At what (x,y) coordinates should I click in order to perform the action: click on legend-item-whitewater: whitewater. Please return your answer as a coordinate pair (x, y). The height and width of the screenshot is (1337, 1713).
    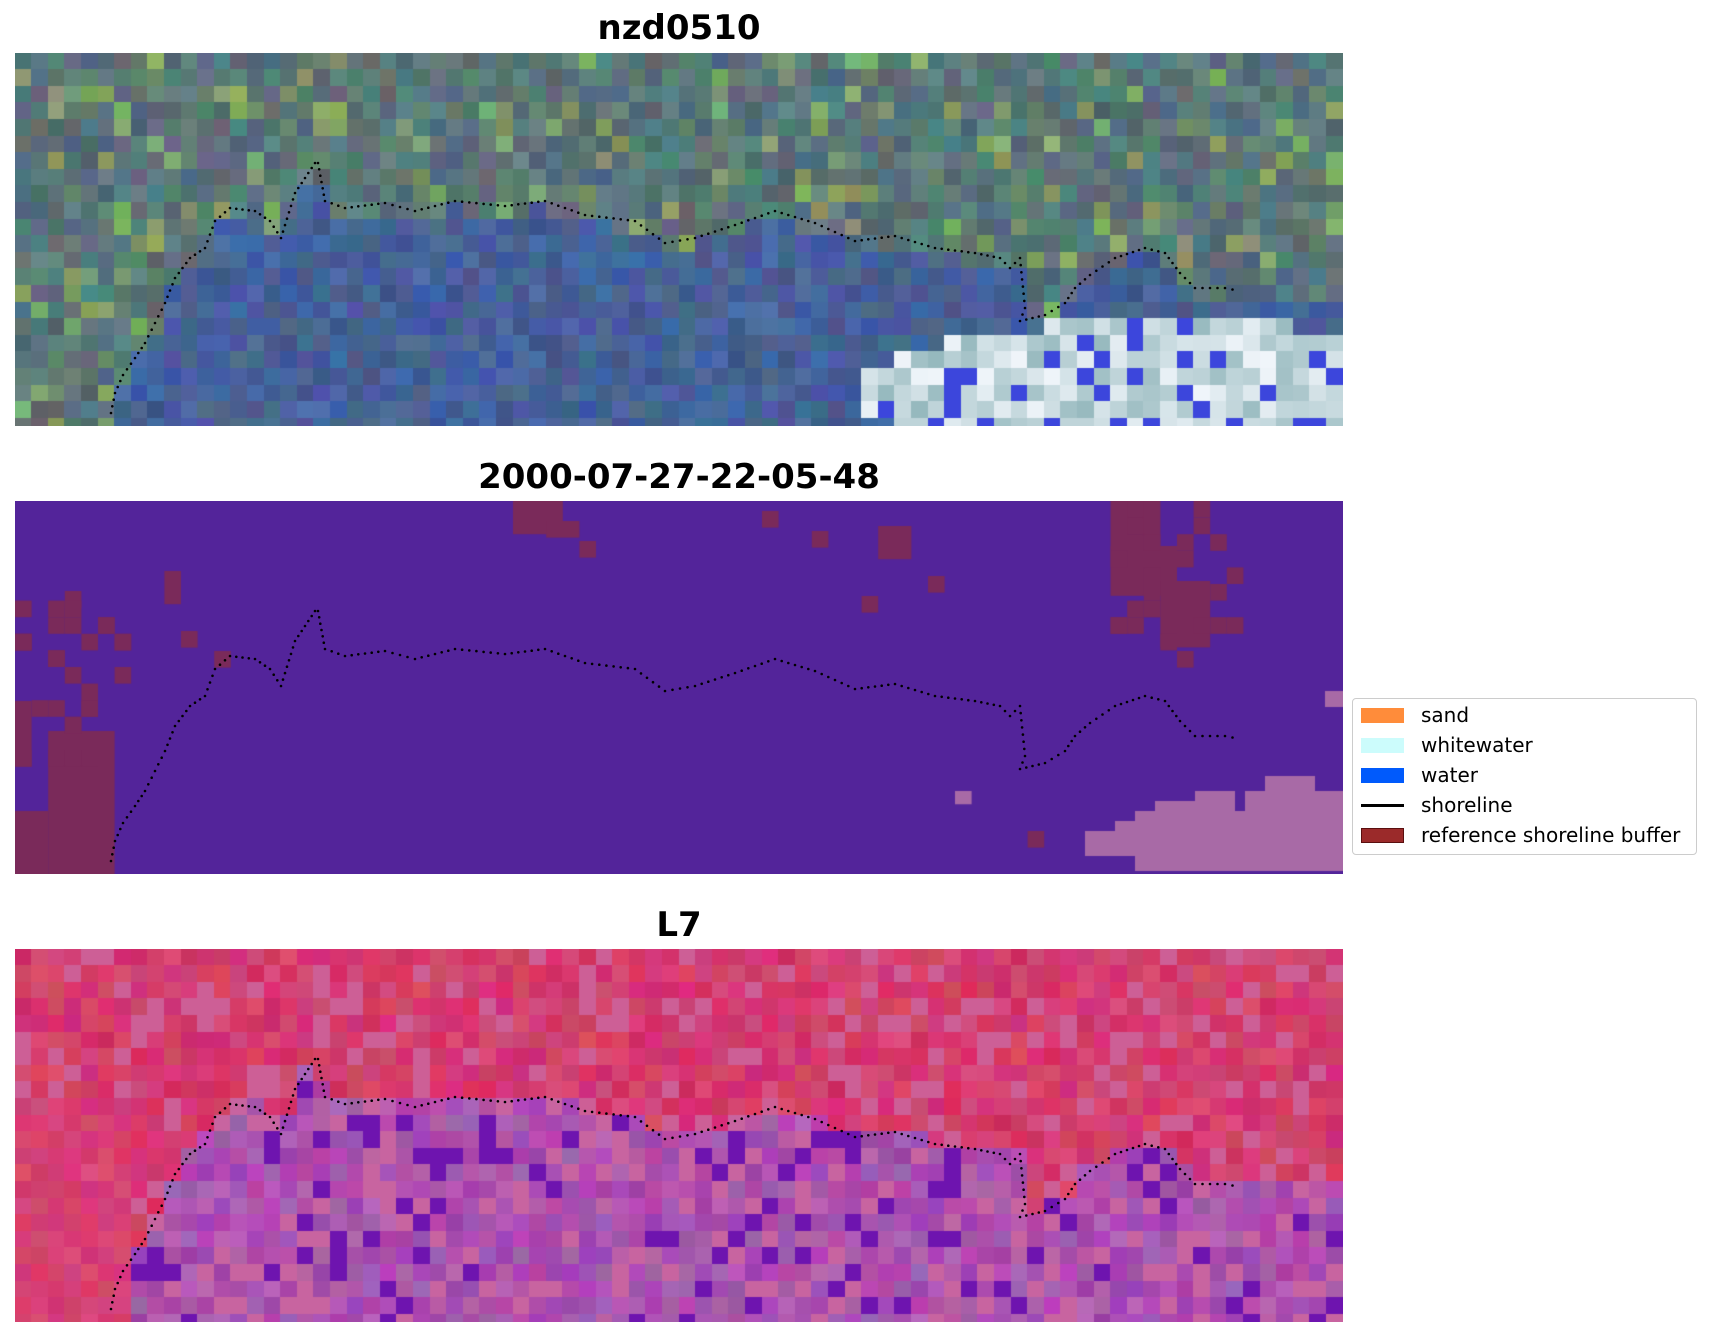
    Looking at the image, I should click on (1447, 745).